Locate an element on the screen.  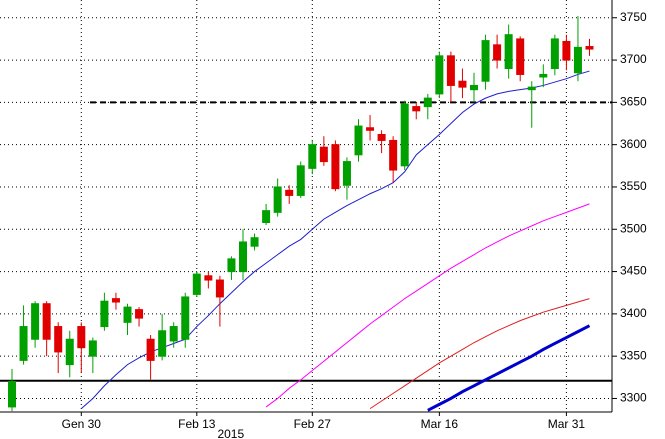
x-tick-label: Feb 27 is located at coordinates (313, 424).